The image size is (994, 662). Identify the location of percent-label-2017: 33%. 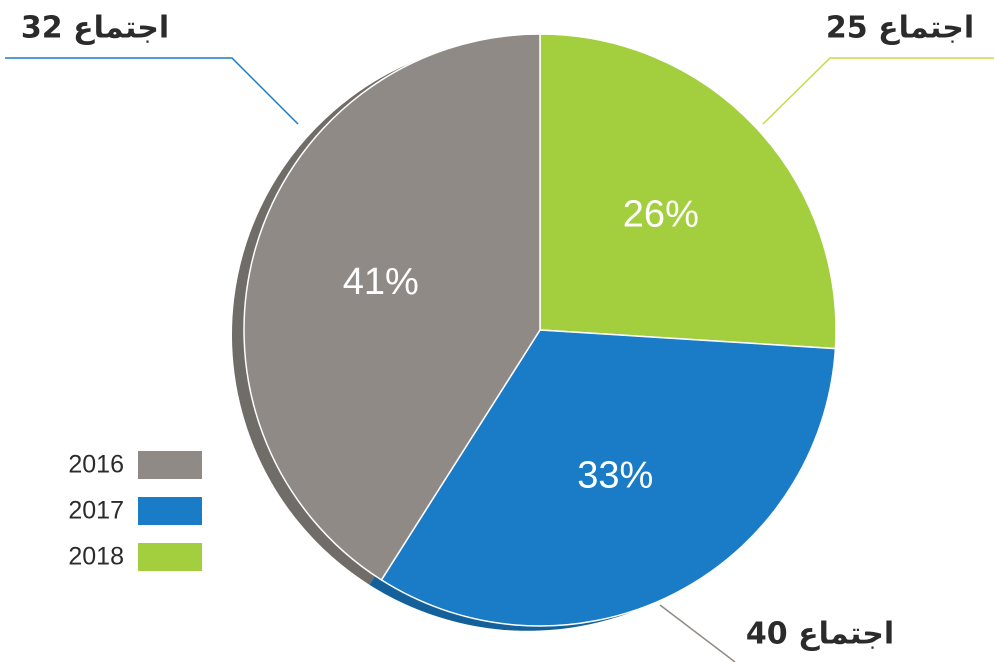
(615, 476).